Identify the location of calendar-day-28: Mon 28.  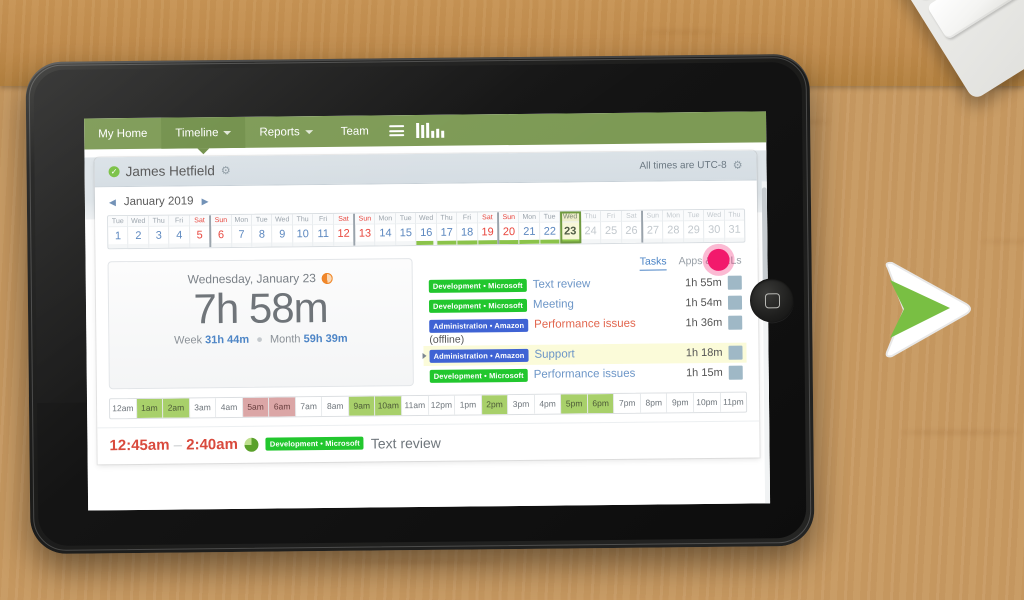
(674, 226).